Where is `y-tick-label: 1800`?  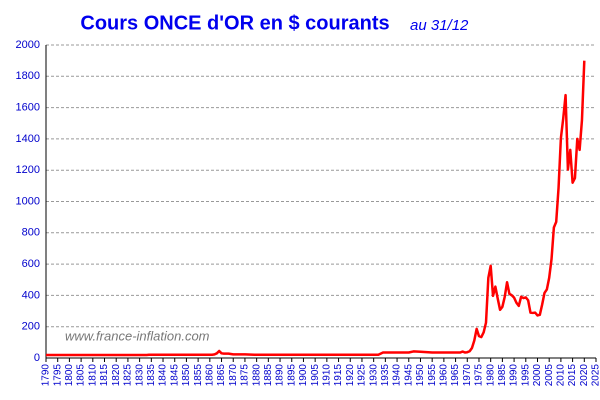 y-tick-label: 1800 is located at coordinates (28, 76).